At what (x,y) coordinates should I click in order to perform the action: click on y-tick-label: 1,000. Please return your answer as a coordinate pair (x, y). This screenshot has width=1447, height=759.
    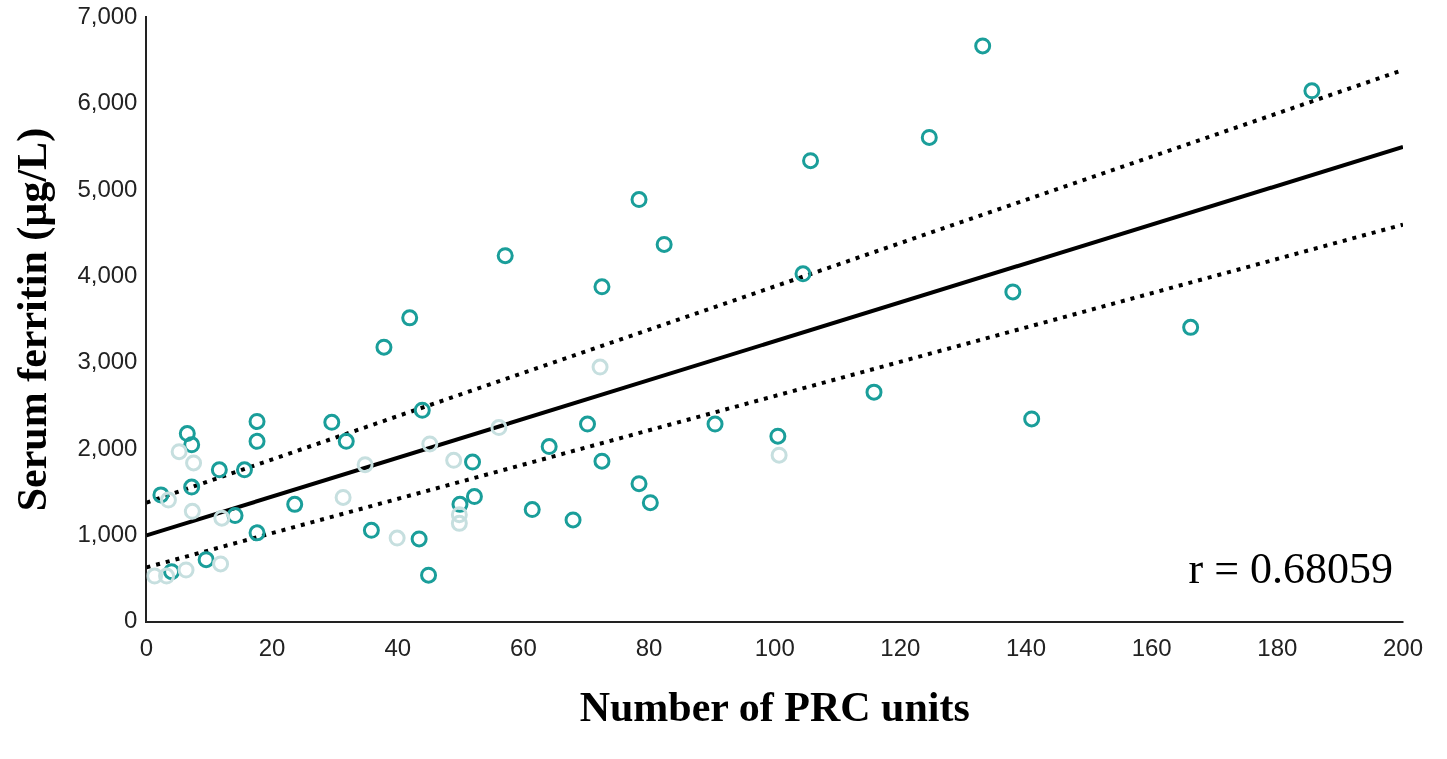
    Looking at the image, I should click on (107, 534).